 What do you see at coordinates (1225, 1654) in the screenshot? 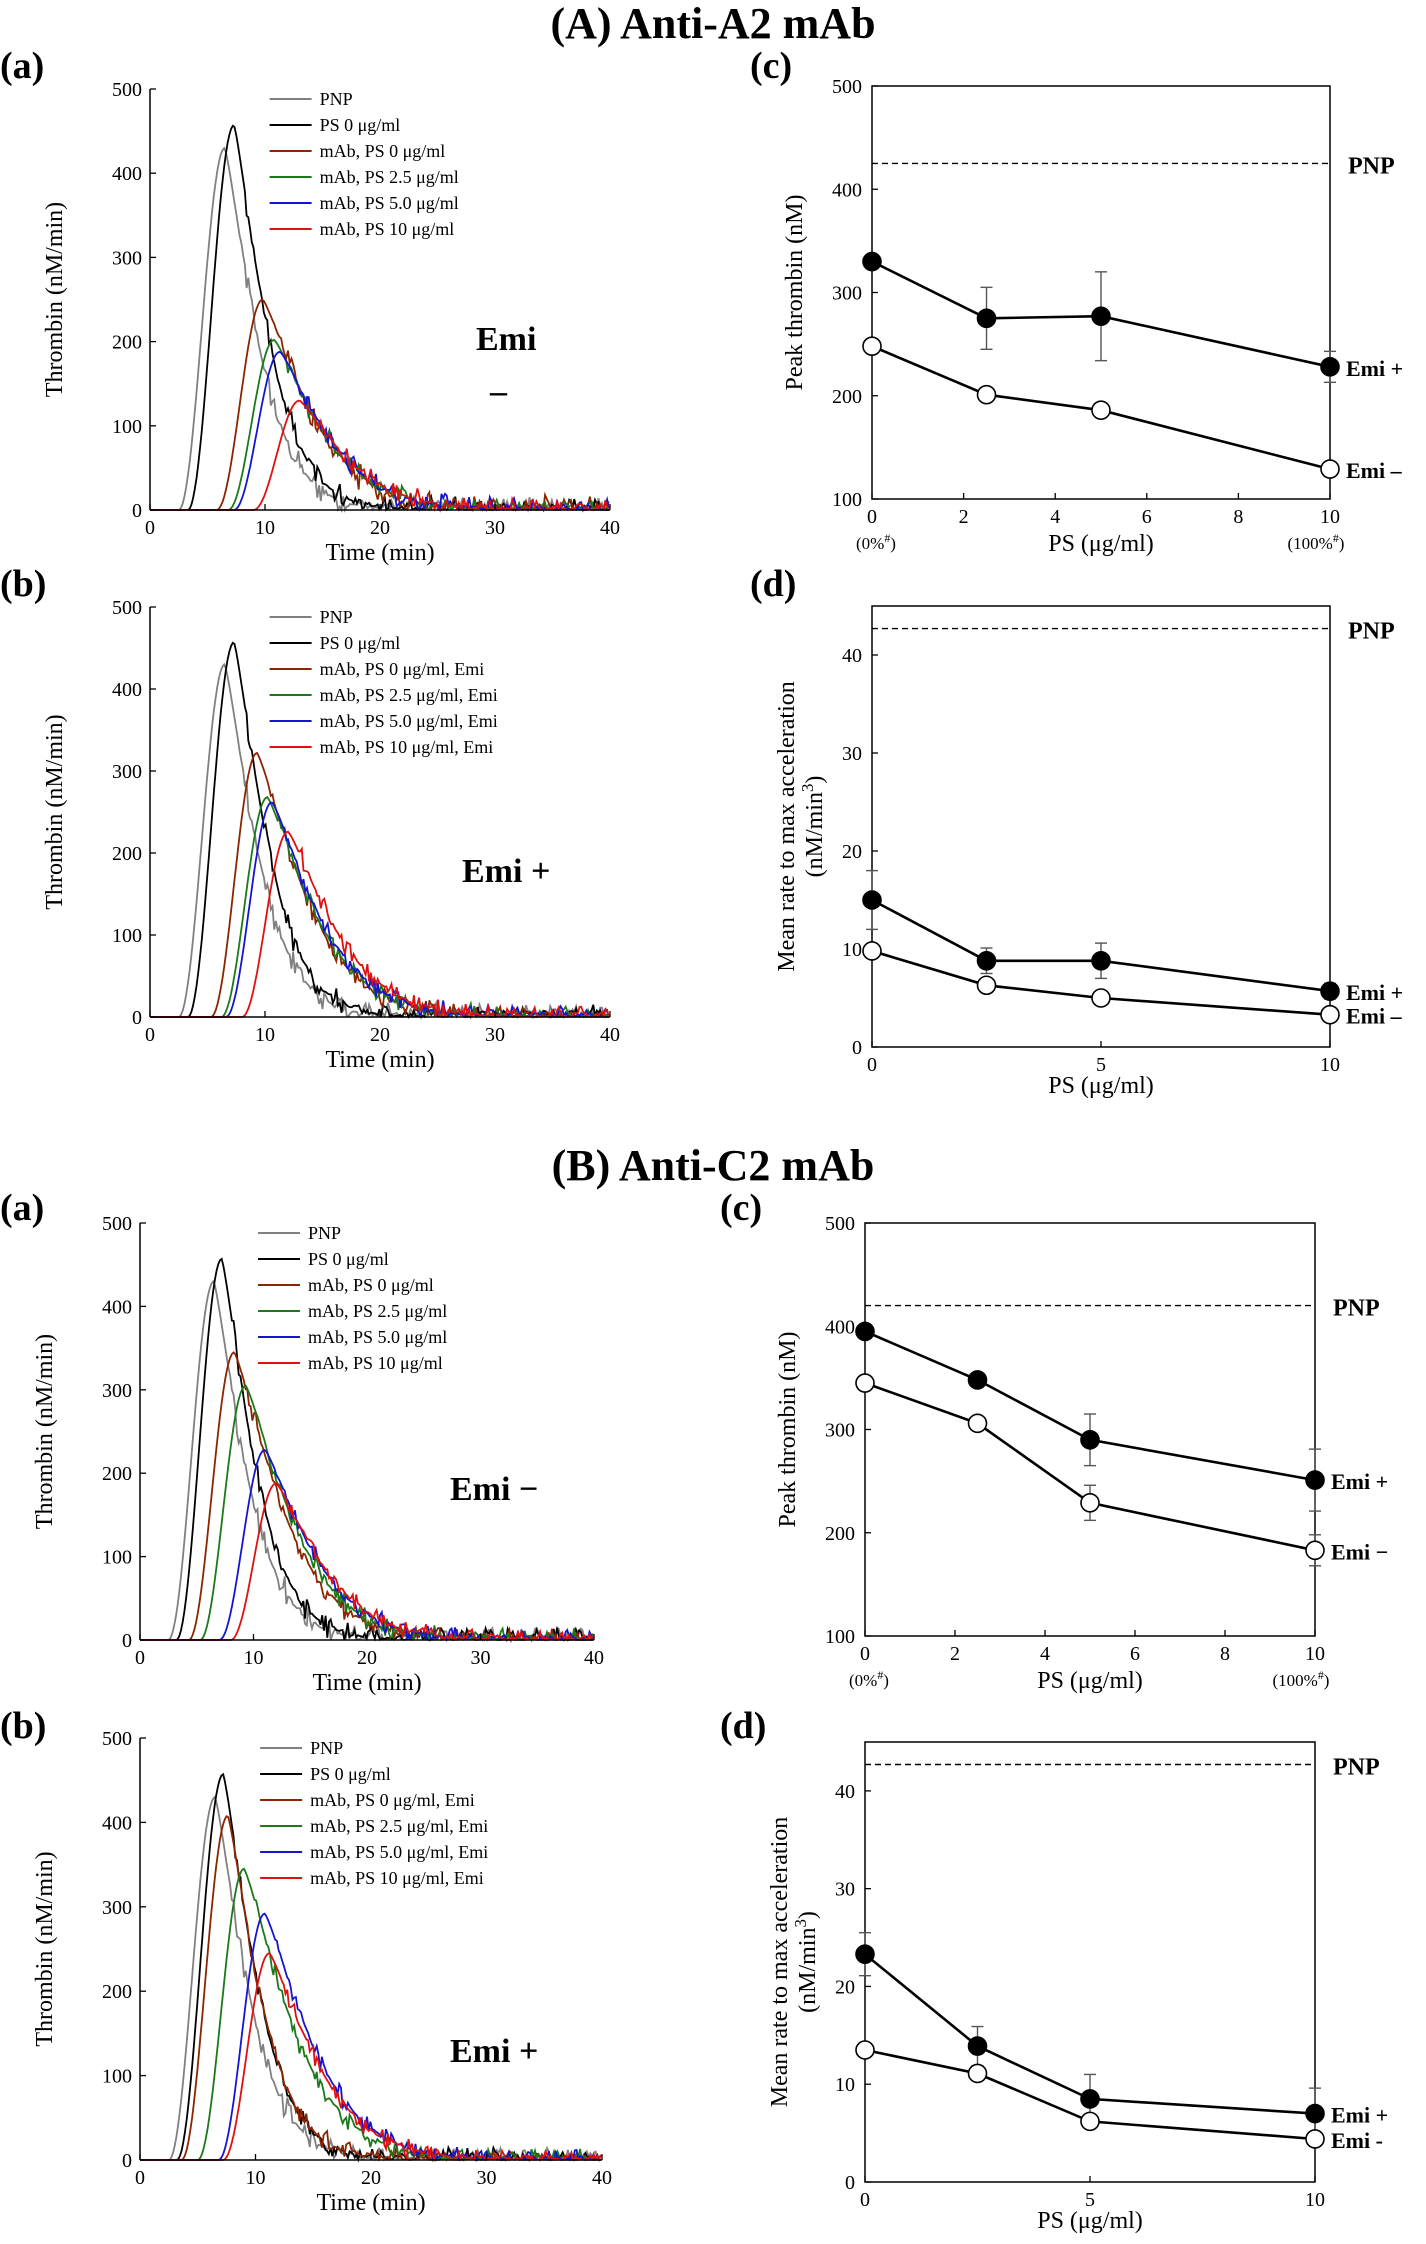
I see `x-tick-label: 8` at bounding box center [1225, 1654].